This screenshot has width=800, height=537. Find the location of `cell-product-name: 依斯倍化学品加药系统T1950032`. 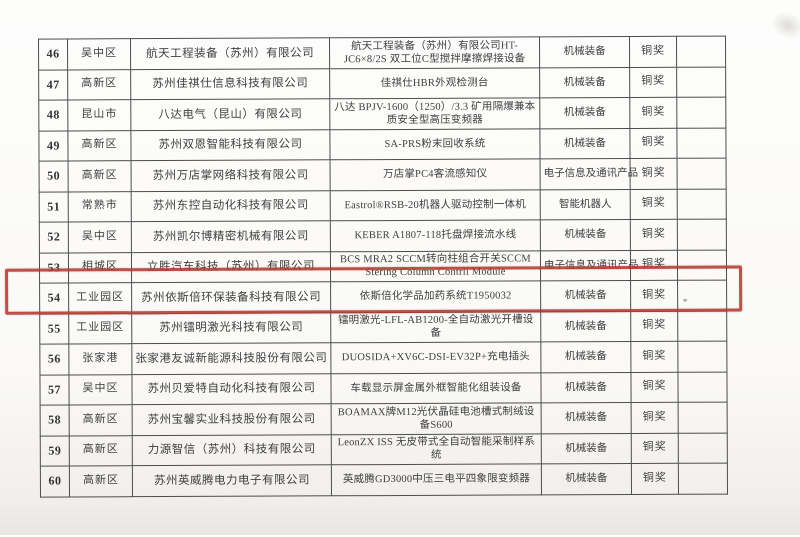

cell-product-name: 依斯倍化学品加药系统T1950032 is located at coordinates (435, 296).